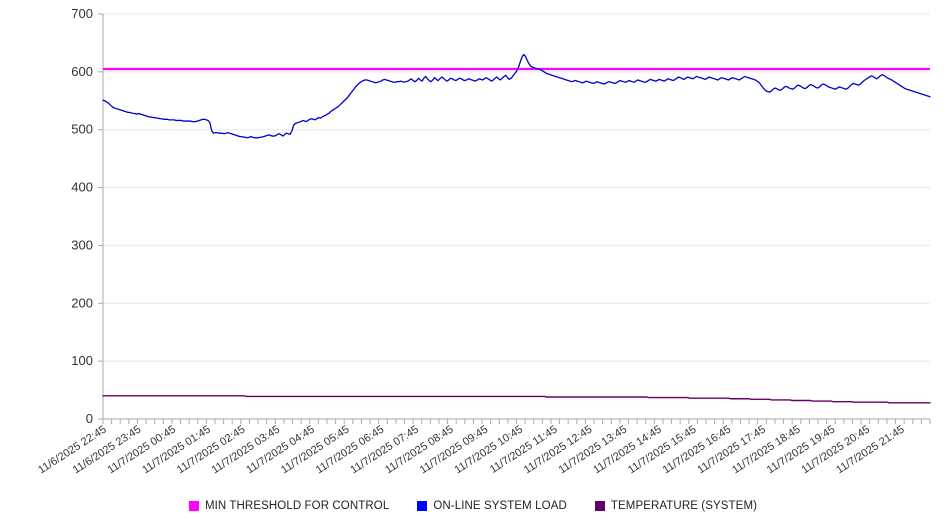 The image size is (946, 526). Describe the element at coordinates (193, 506) in the screenshot. I see `legend-swatch-min-threshold-for-control` at that location.